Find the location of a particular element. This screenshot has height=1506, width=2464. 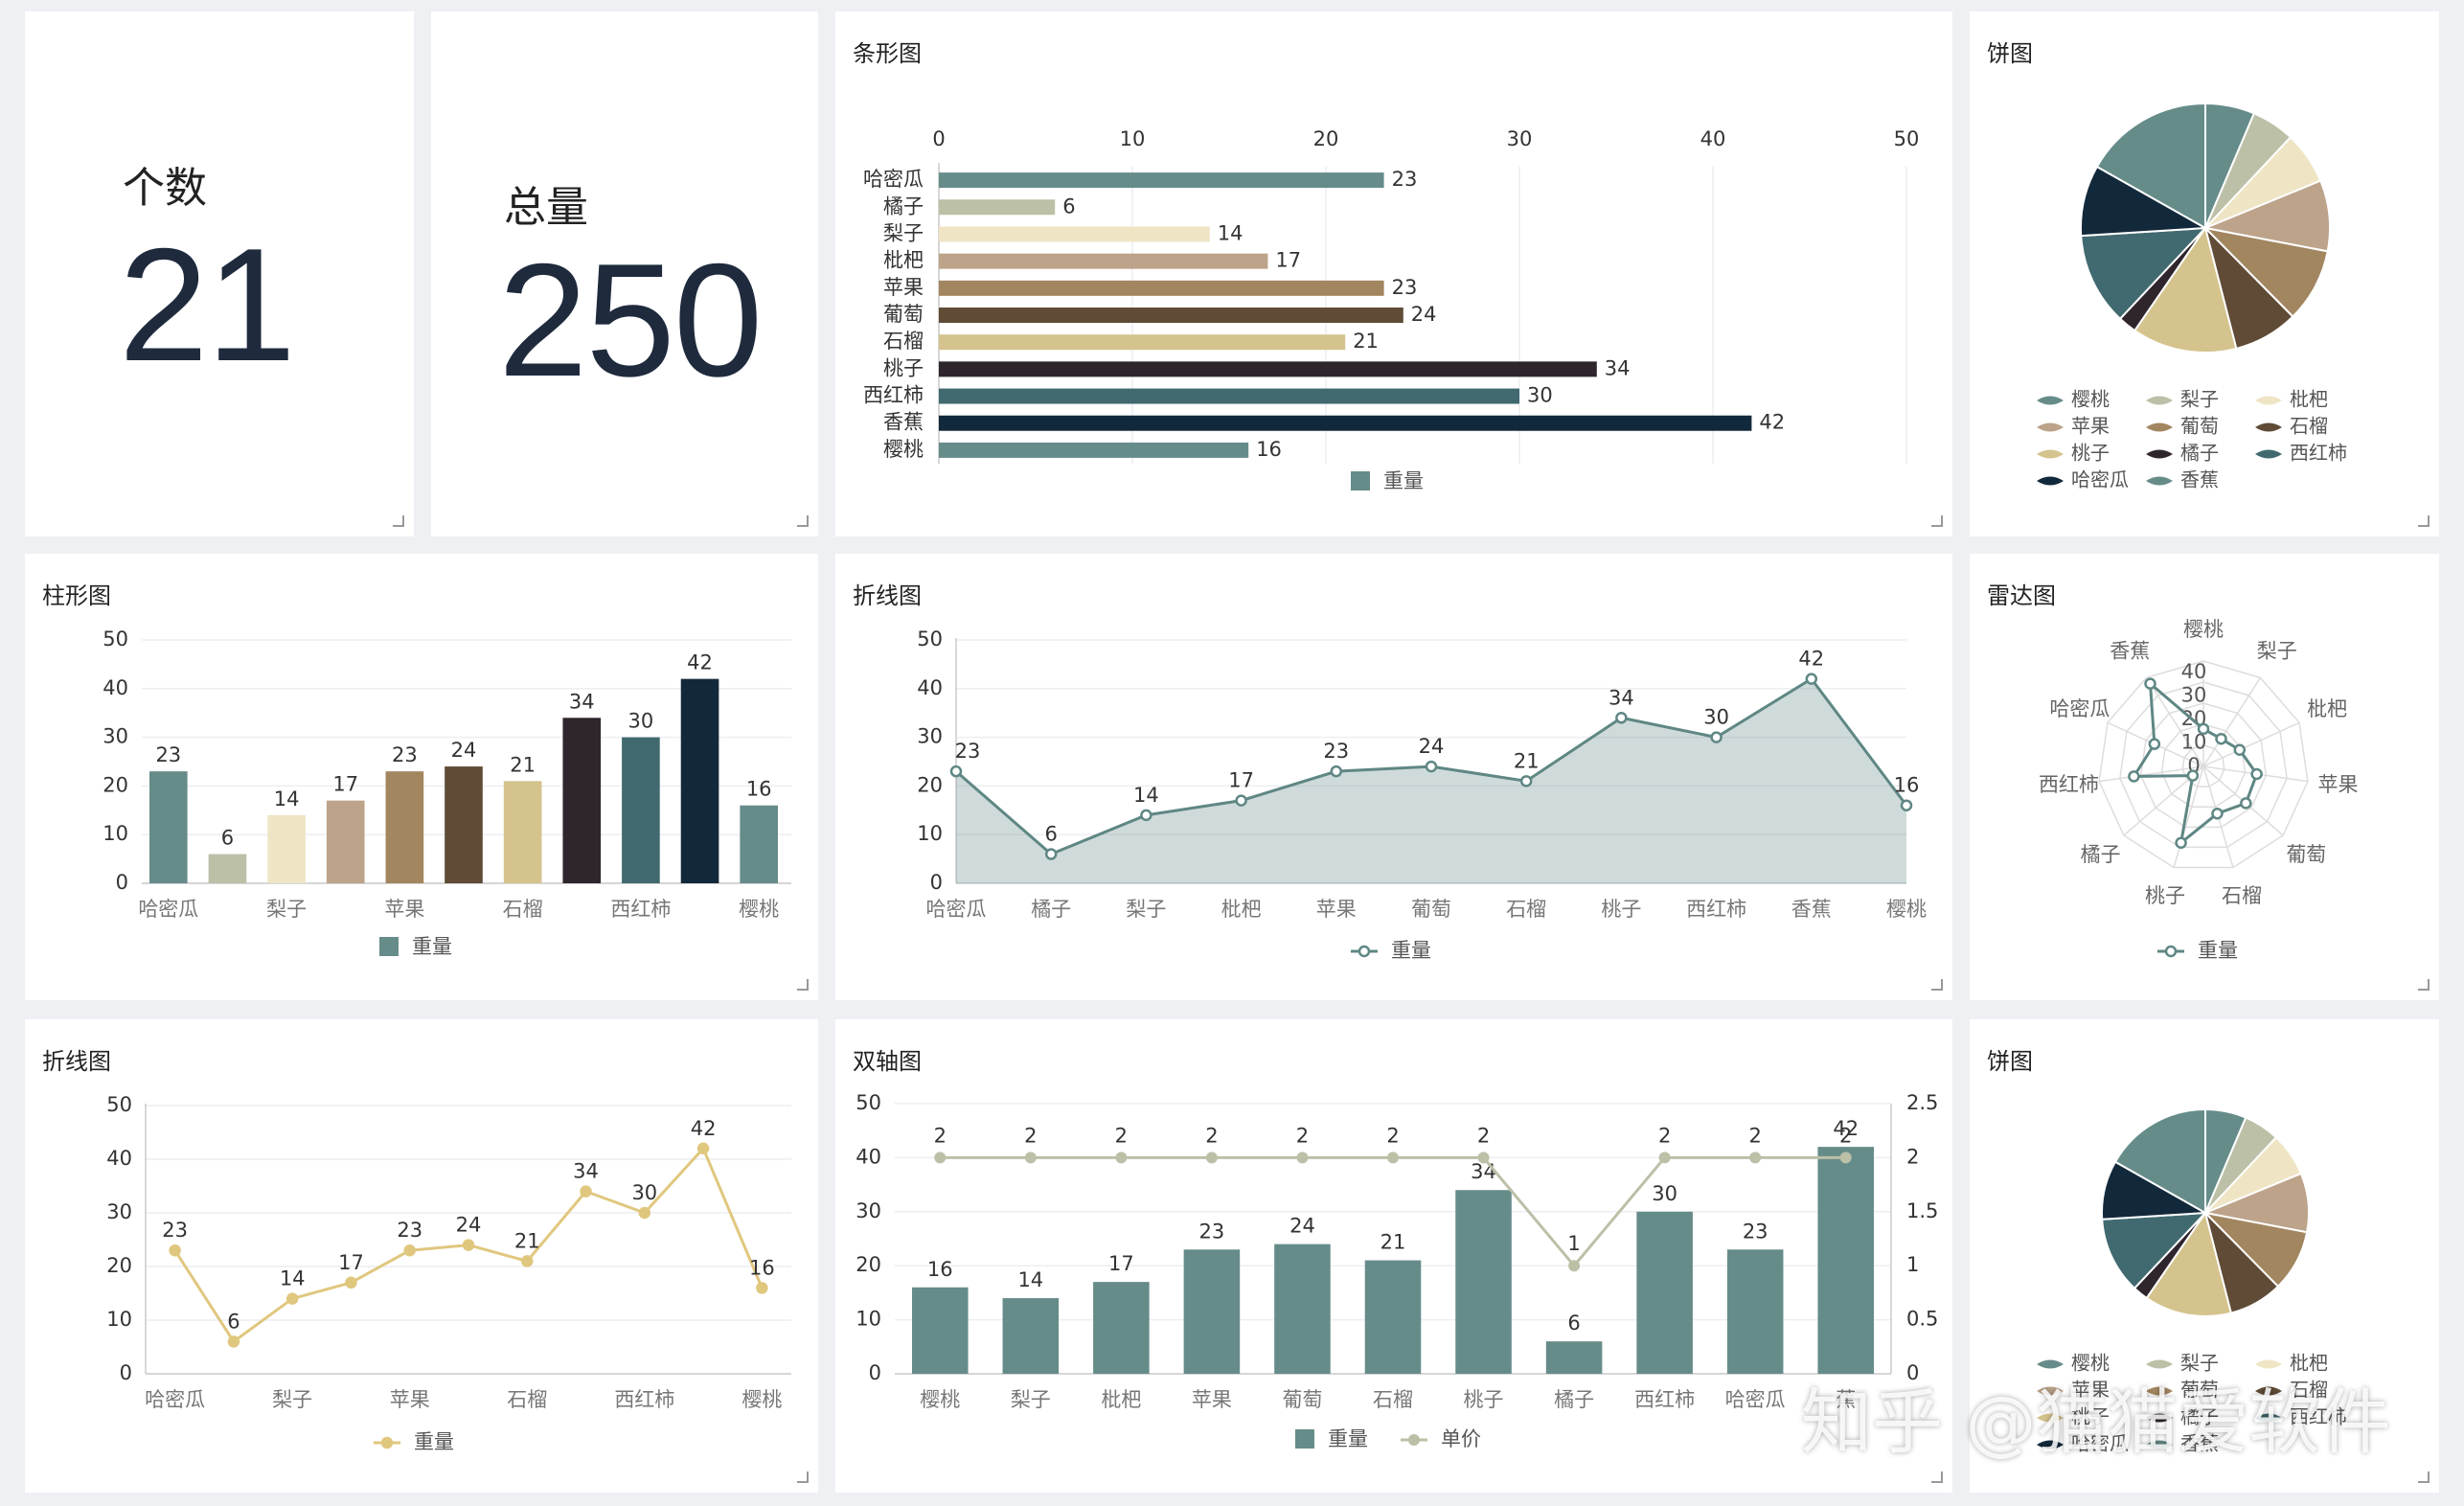

x-tick-label: 哈密瓜 is located at coordinates (1755, 1399).